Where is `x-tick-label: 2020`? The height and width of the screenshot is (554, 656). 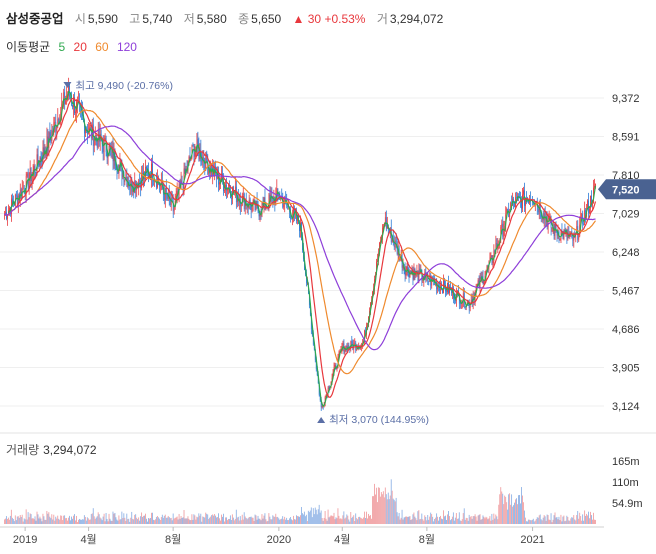 x-tick-label: 2020 is located at coordinates (279, 540).